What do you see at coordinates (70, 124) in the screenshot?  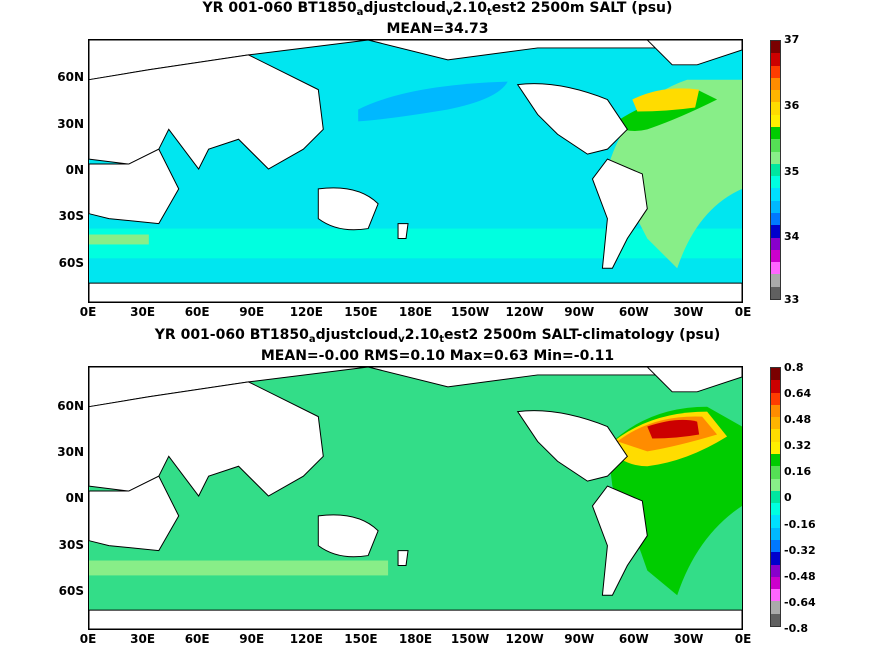 I see `top-lat-30n: 30N` at bounding box center [70, 124].